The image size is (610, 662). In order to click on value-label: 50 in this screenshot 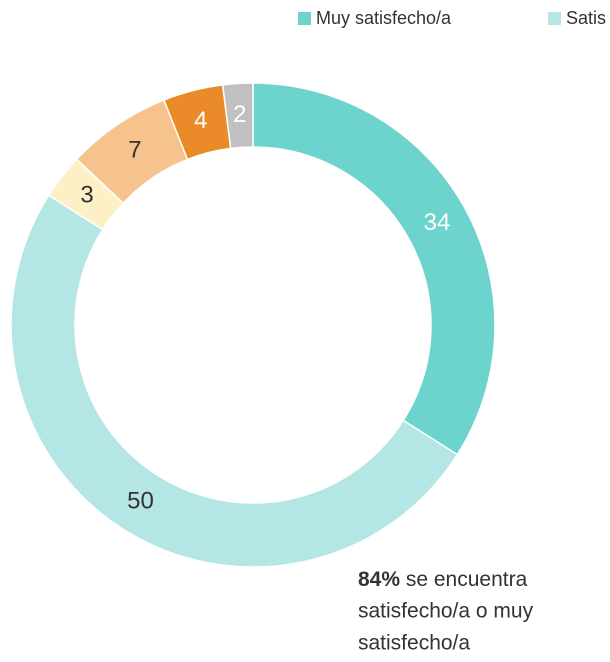, I will do `click(140, 501)`.